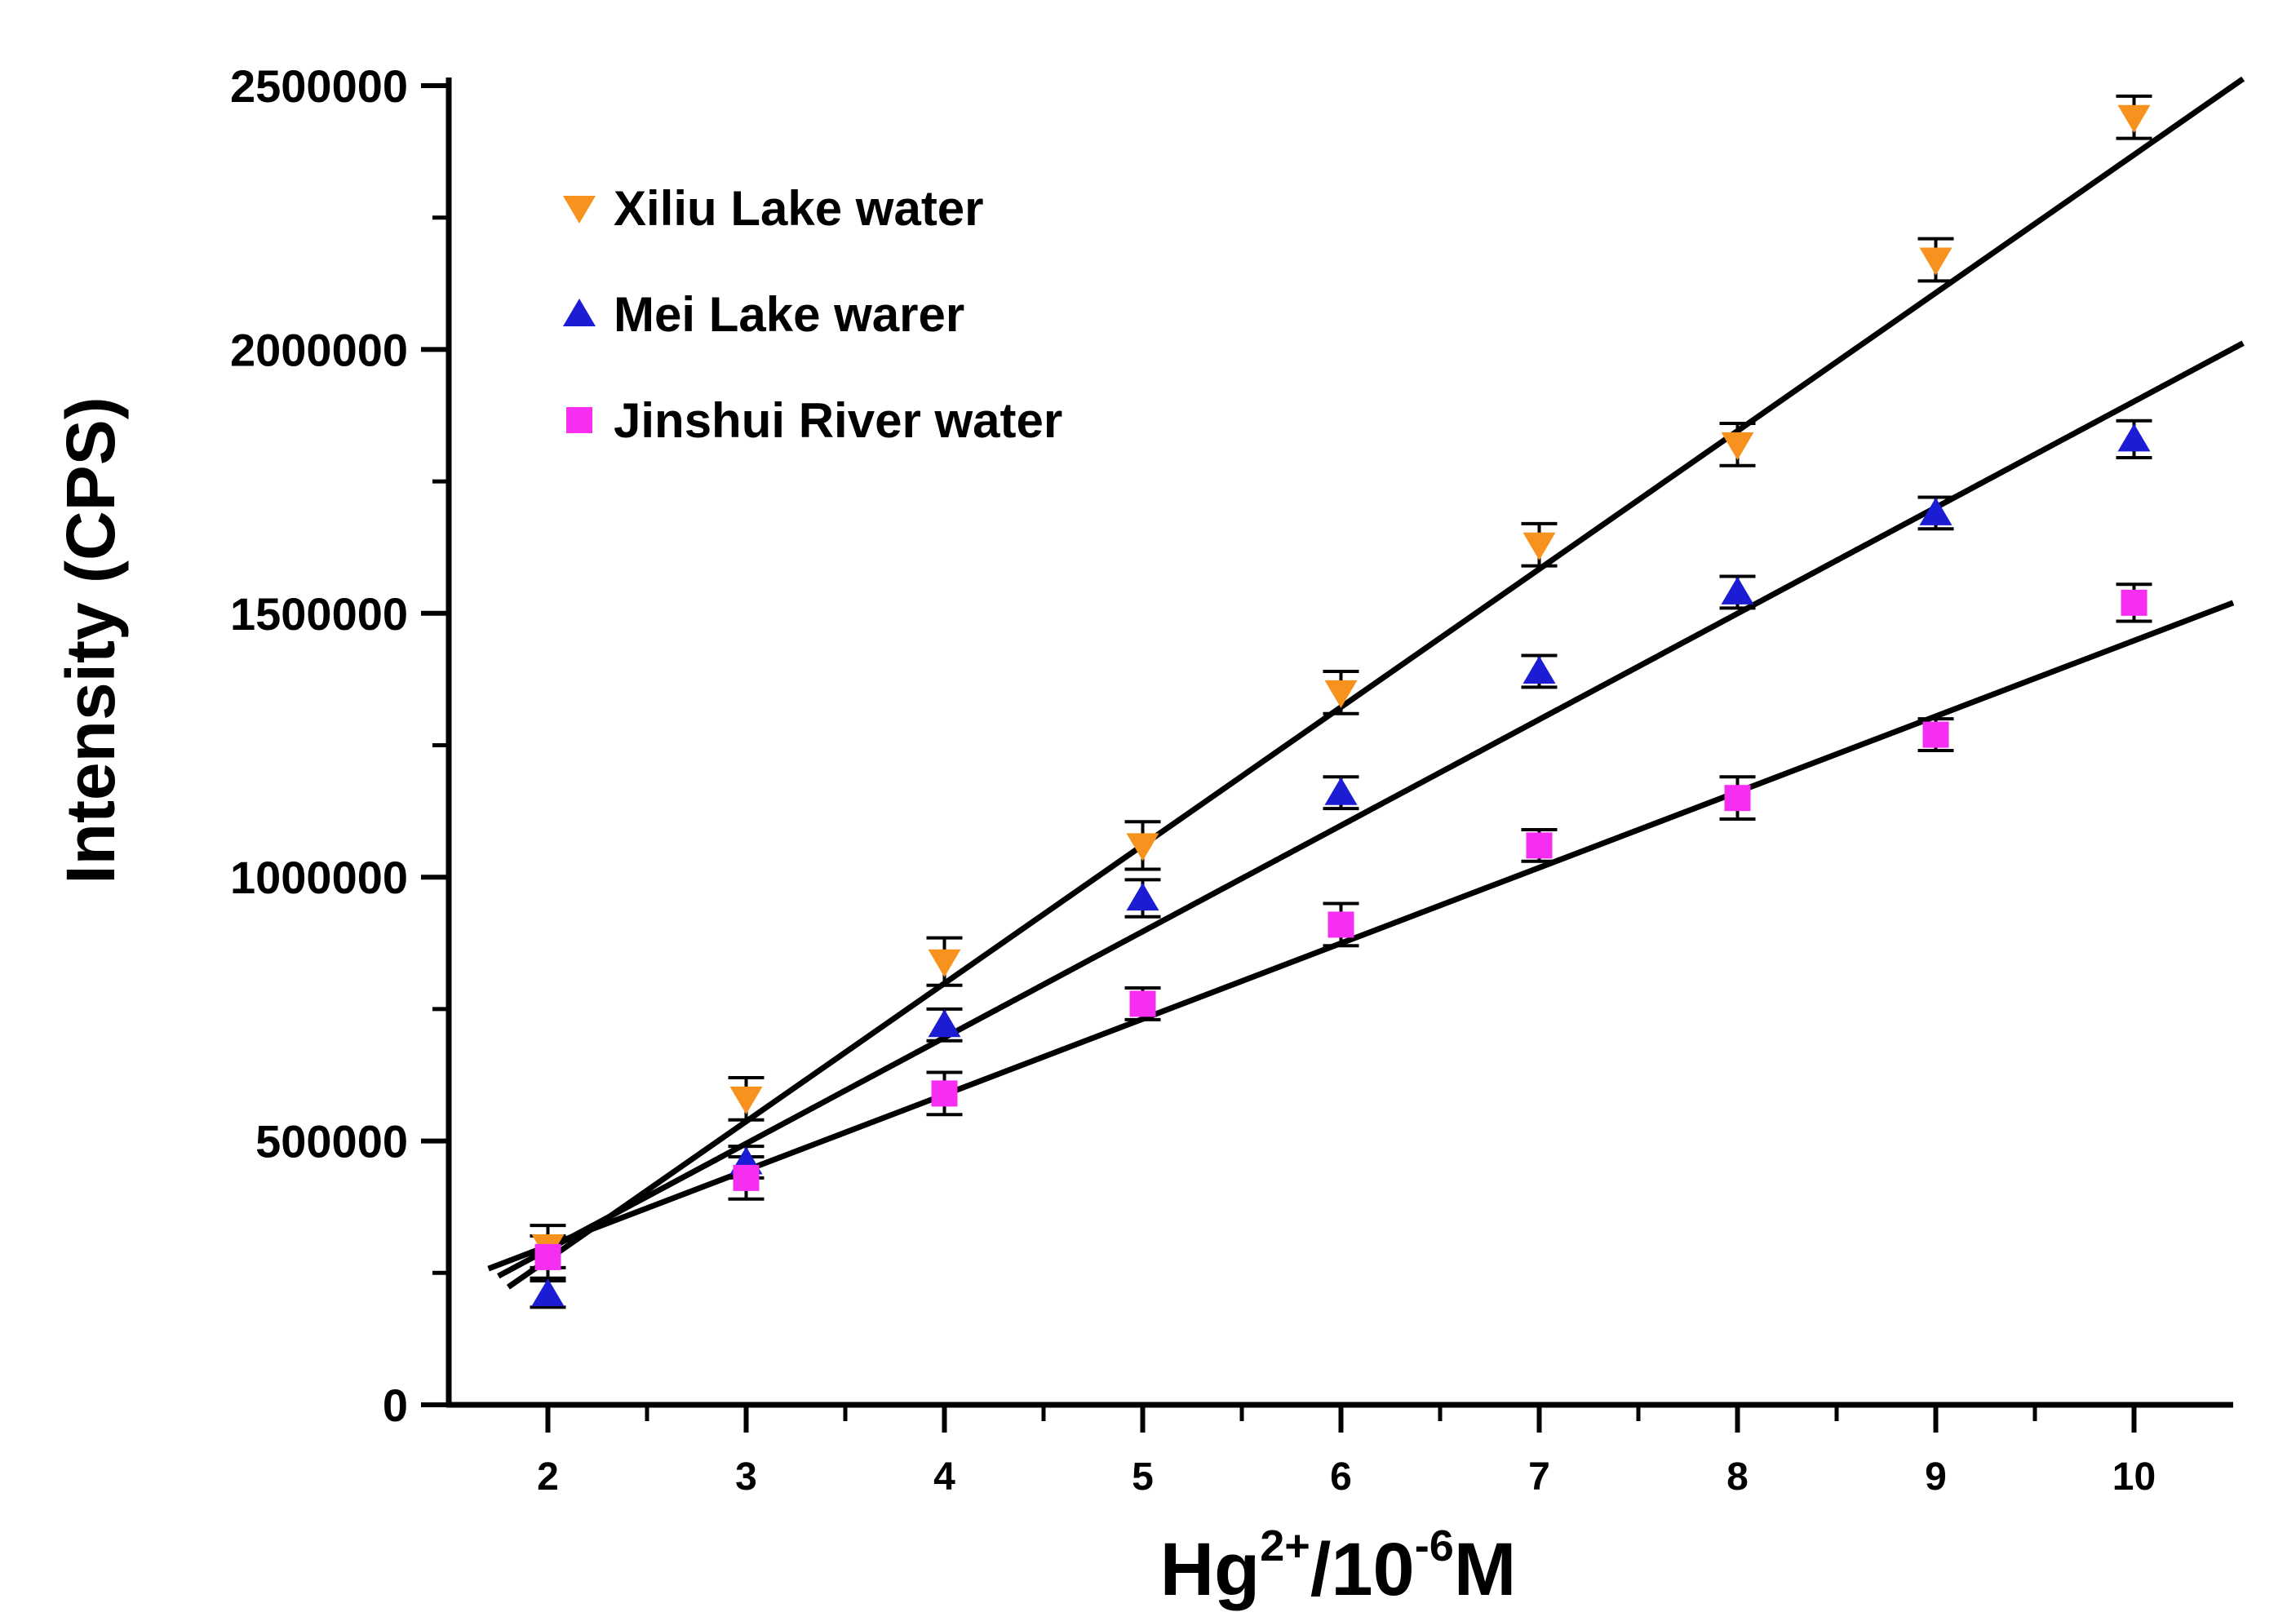 The image size is (2296, 1621). Describe the element at coordinates (319, 878) in the screenshot. I see `y-tick-label: 1000000` at that location.